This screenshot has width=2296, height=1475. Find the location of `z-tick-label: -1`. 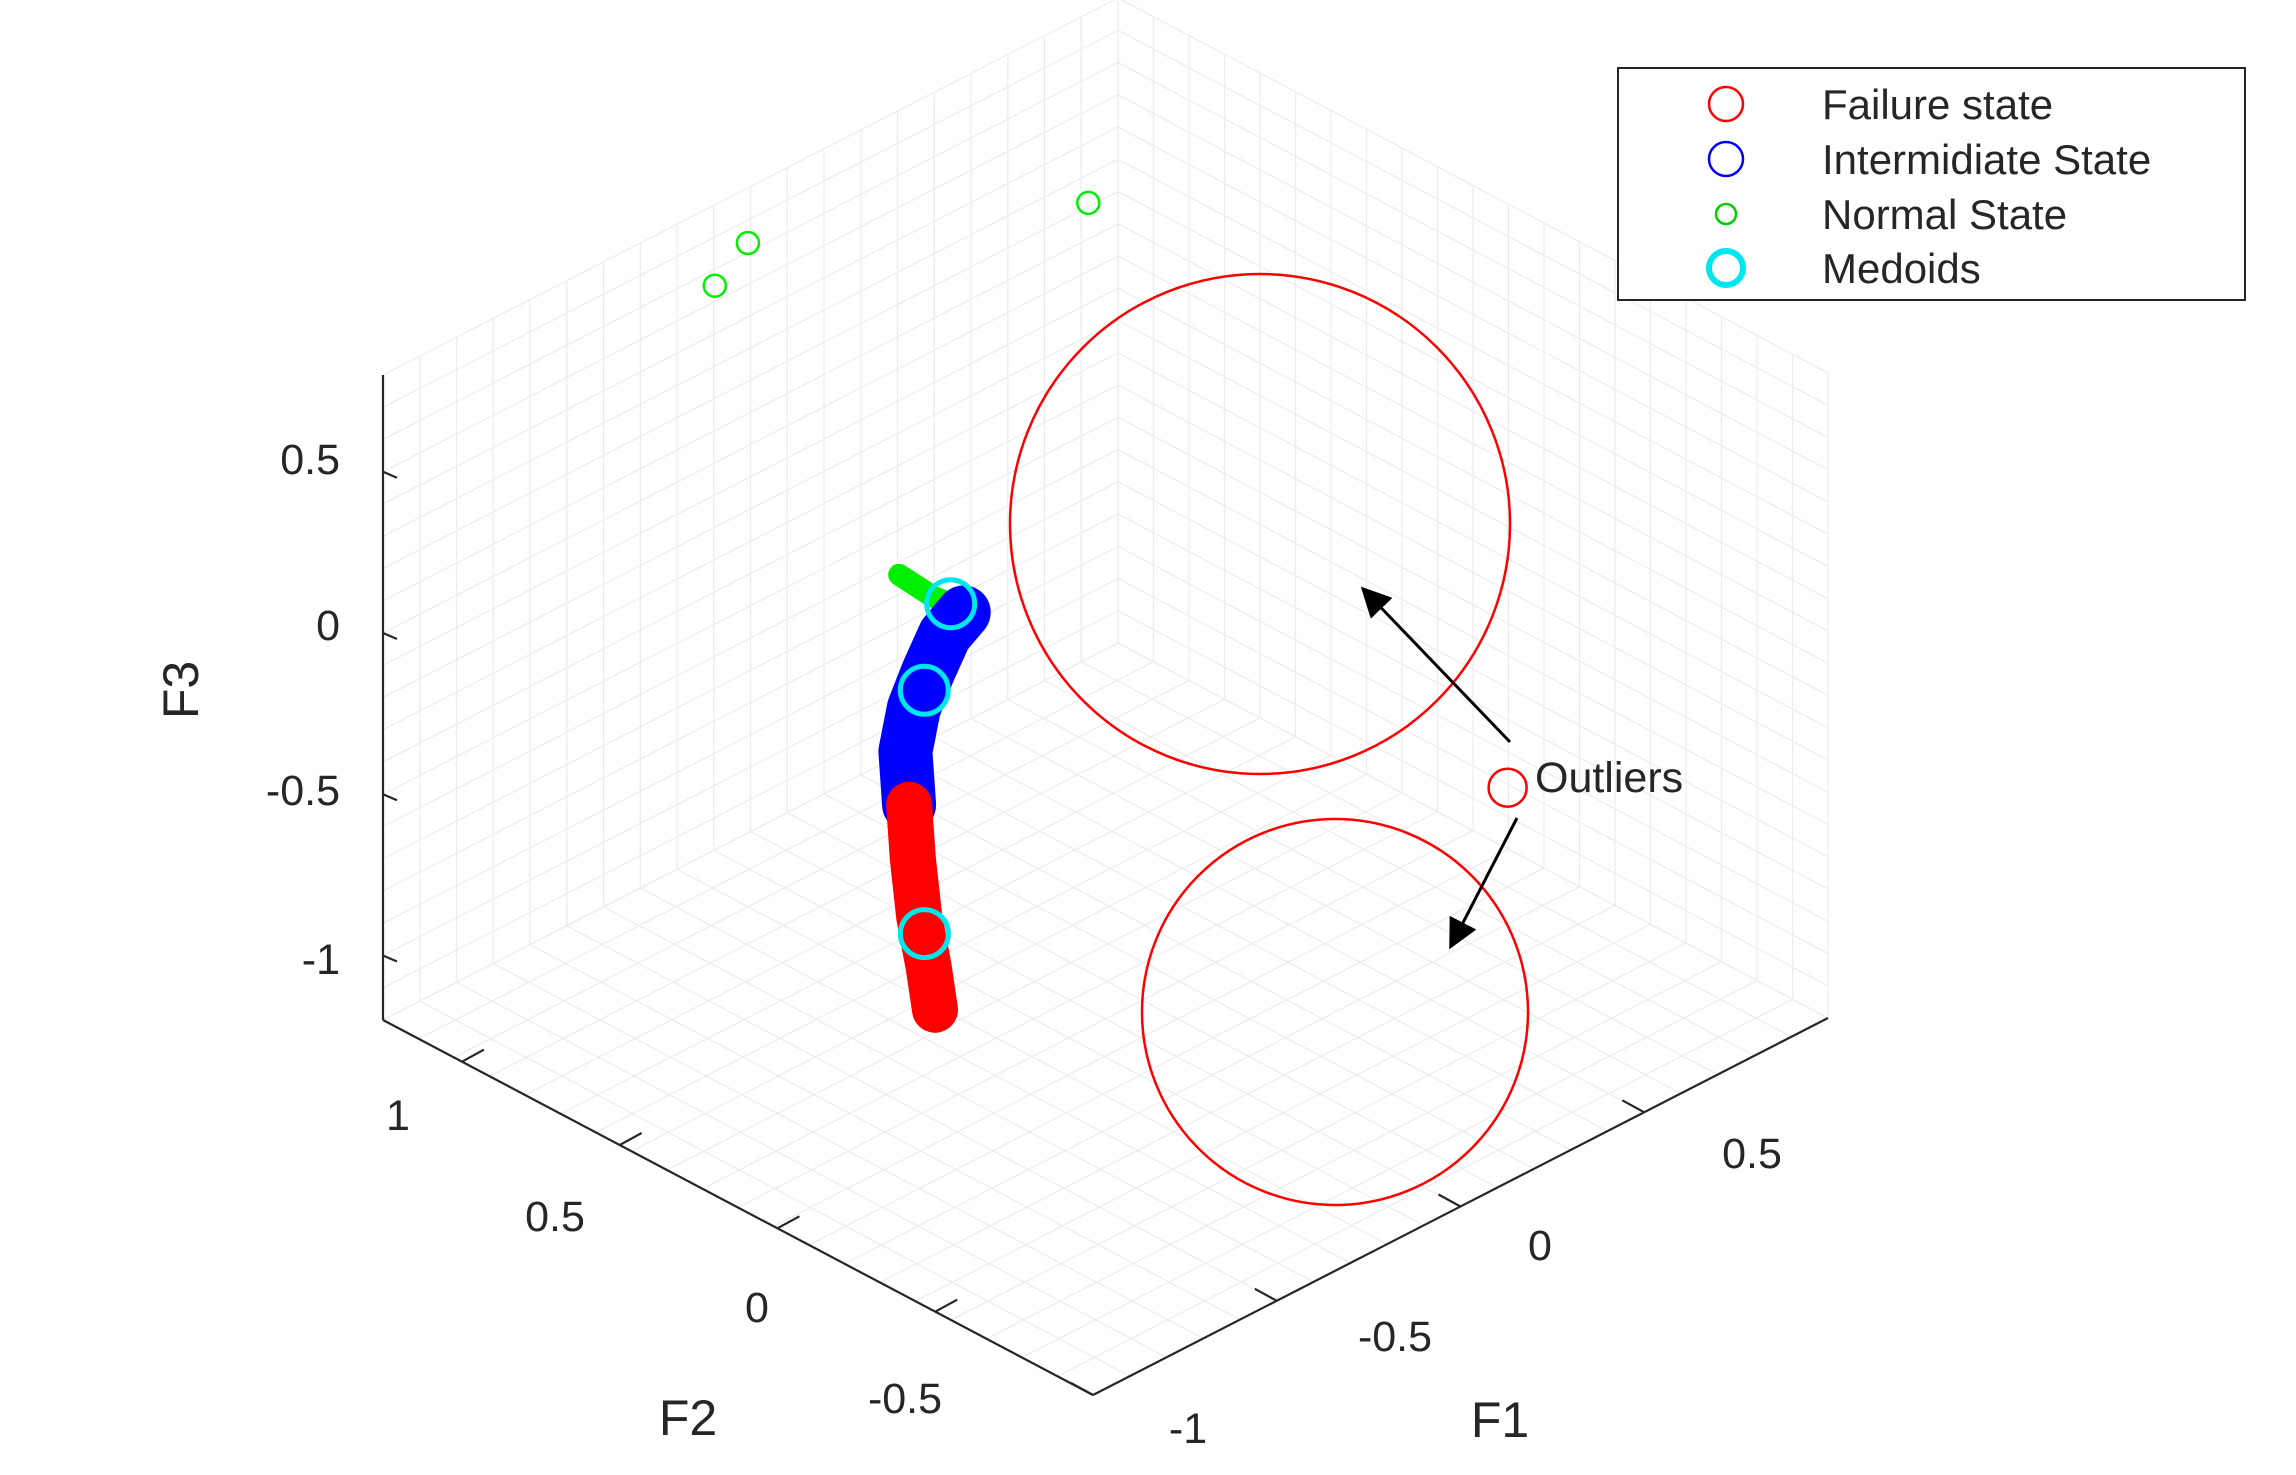

z-tick-label: -1 is located at coordinates (321, 960).